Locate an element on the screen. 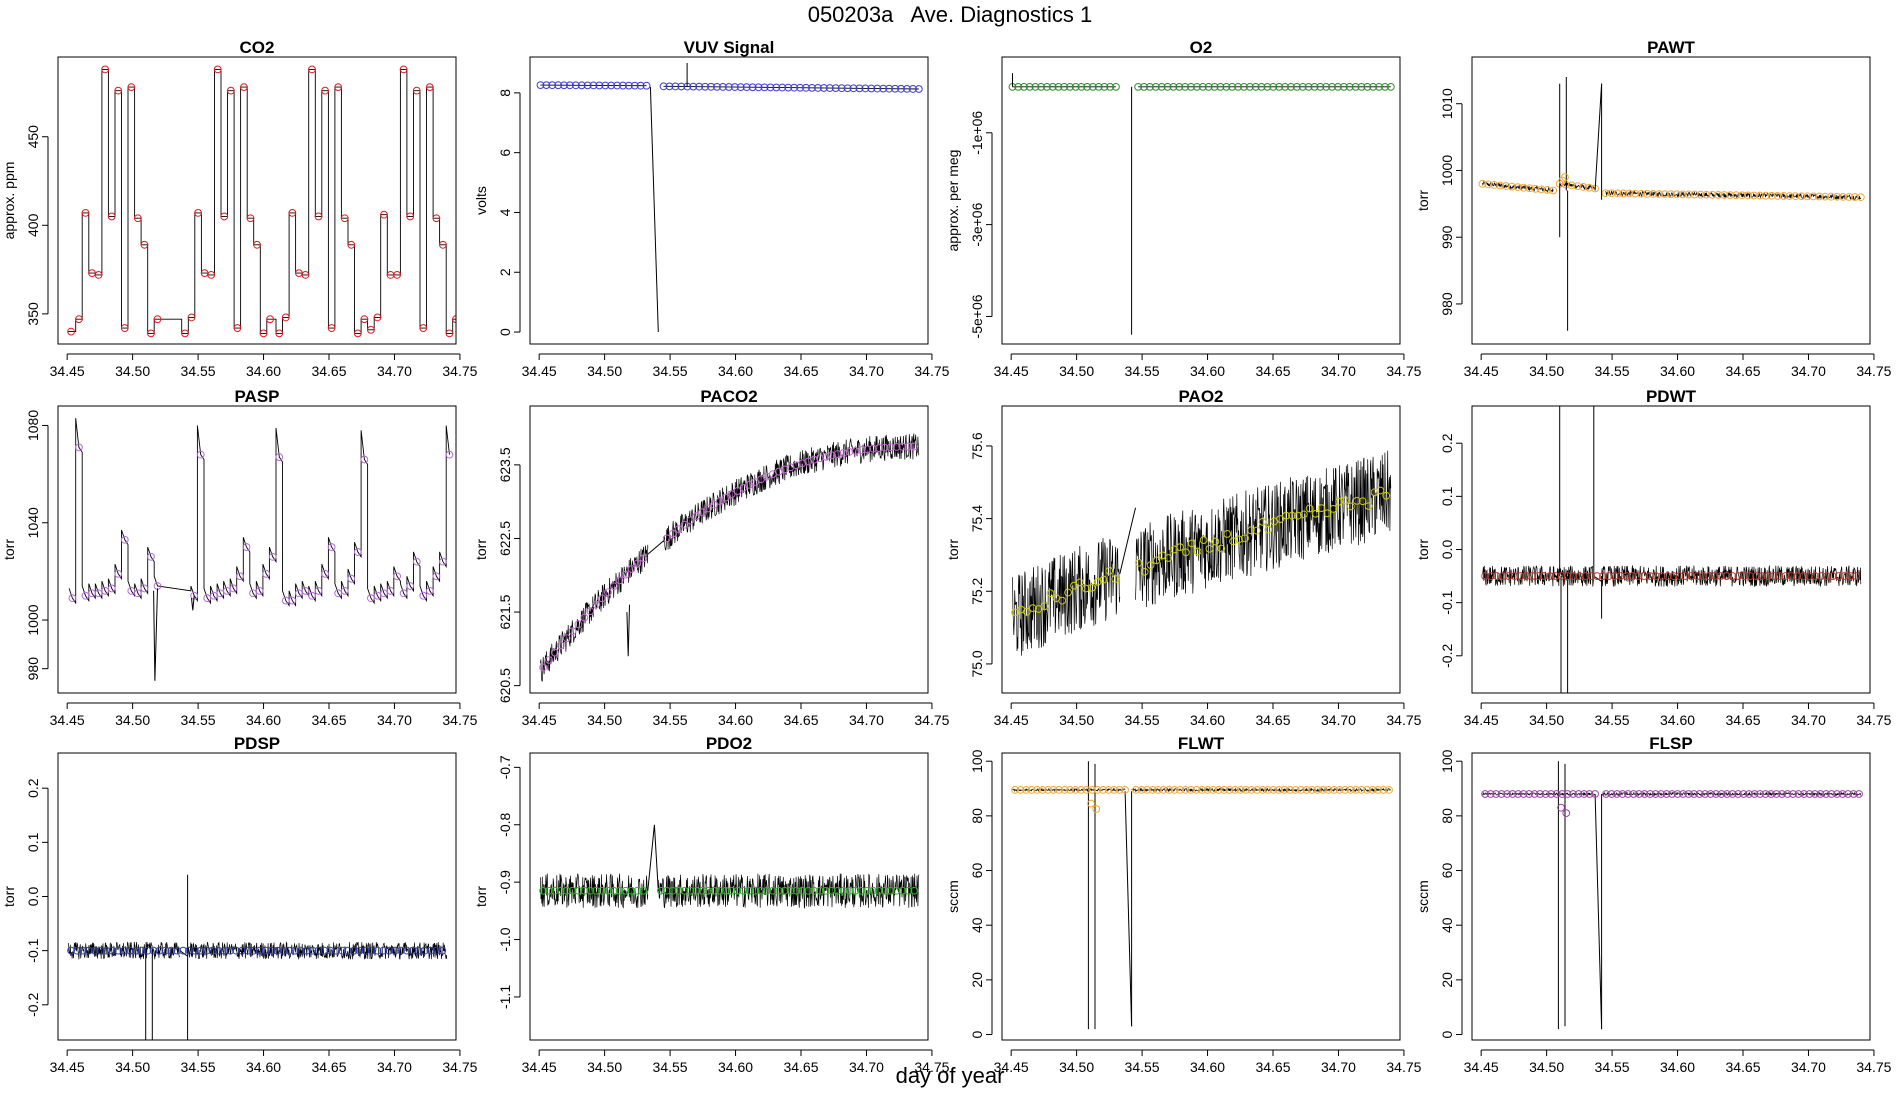  y-axis-title: torr is located at coordinates (1423, 200).